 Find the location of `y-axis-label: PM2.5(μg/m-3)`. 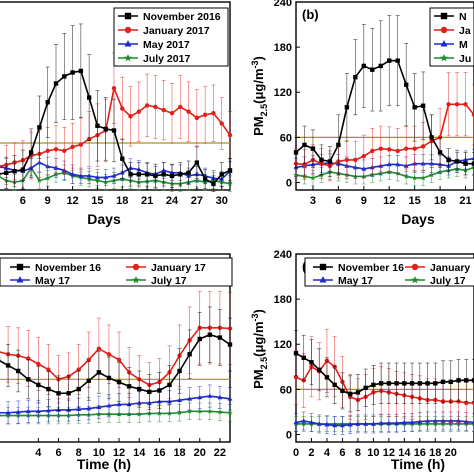

y-axis-label: PM2.5(μg/m-3) is located at coordinates (259, 96).